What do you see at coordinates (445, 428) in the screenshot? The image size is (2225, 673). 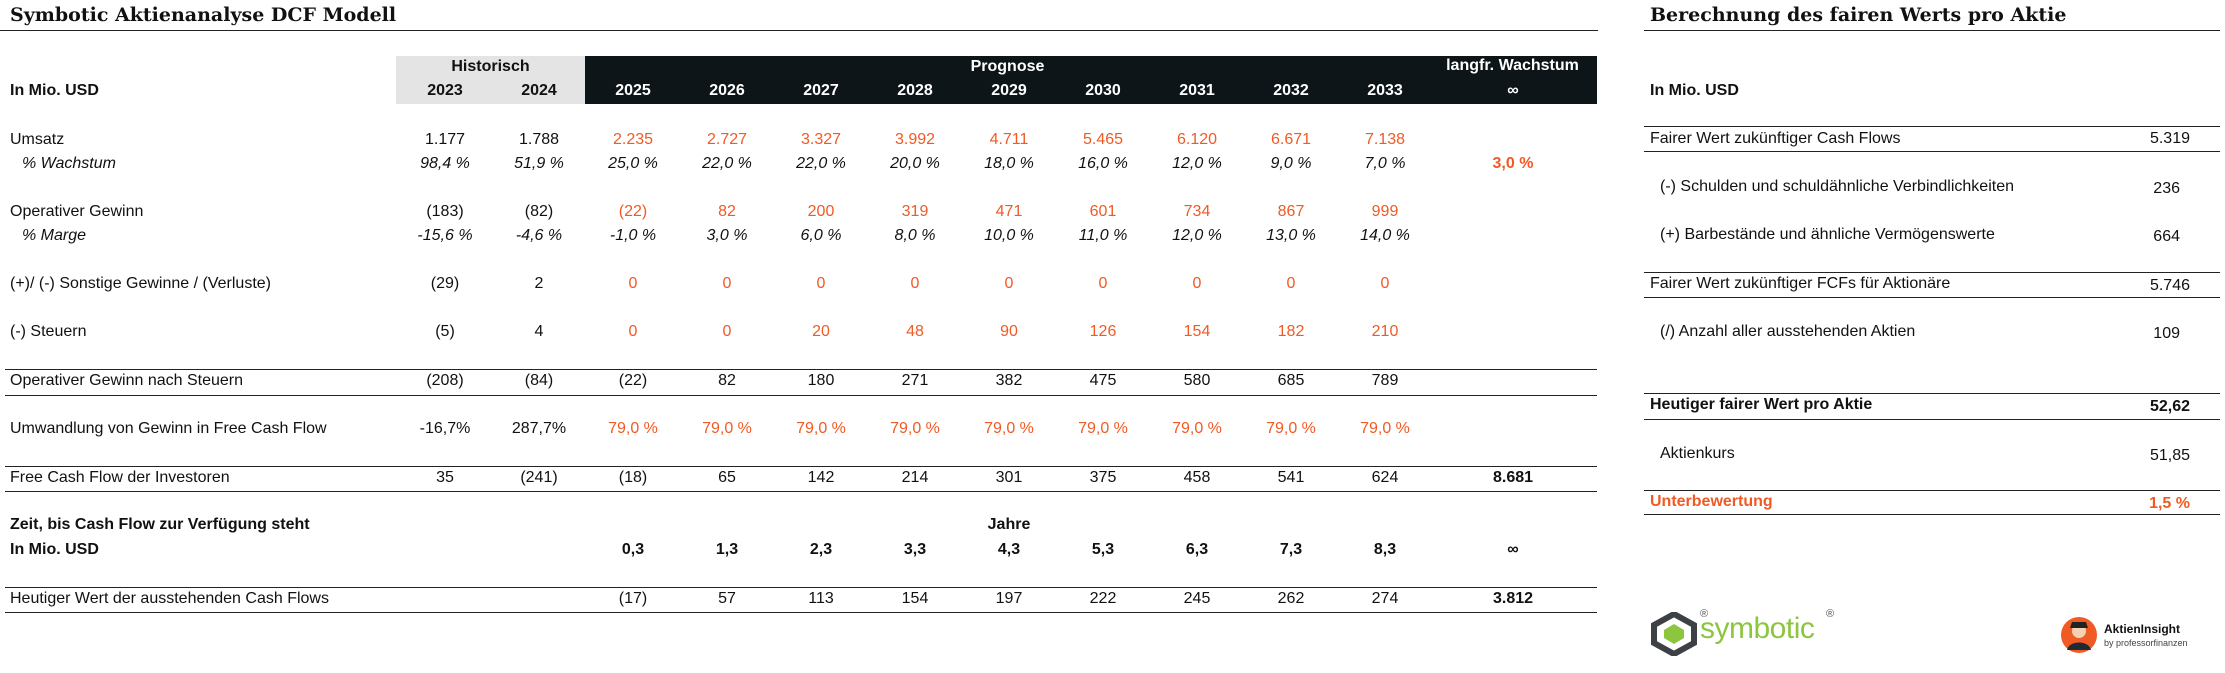 I see `cell: -16,7%` at bounding box center [445, 428].